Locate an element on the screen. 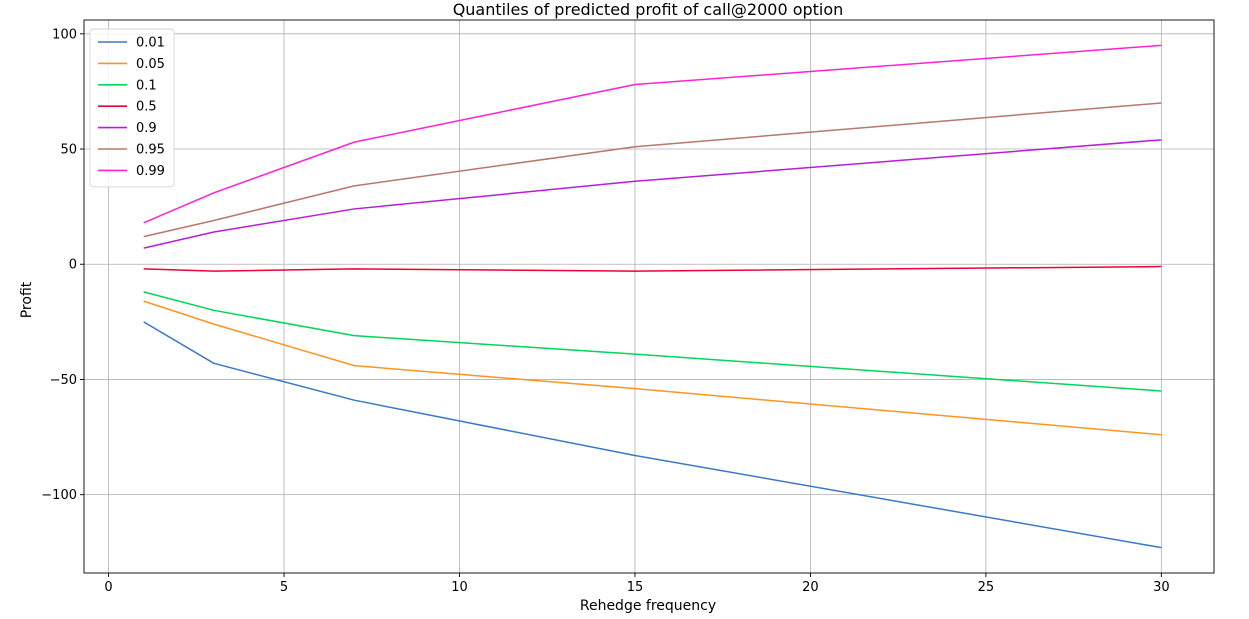  y-tick-label: 50 is located at coordinates (68, 150).